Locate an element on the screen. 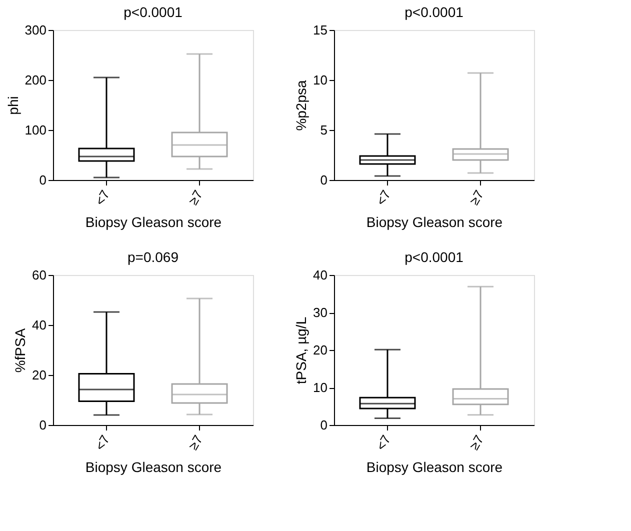 The height and width of the screenshot is (531, 631). chart-title: p=0.069 is located at coordinates (153, 257).